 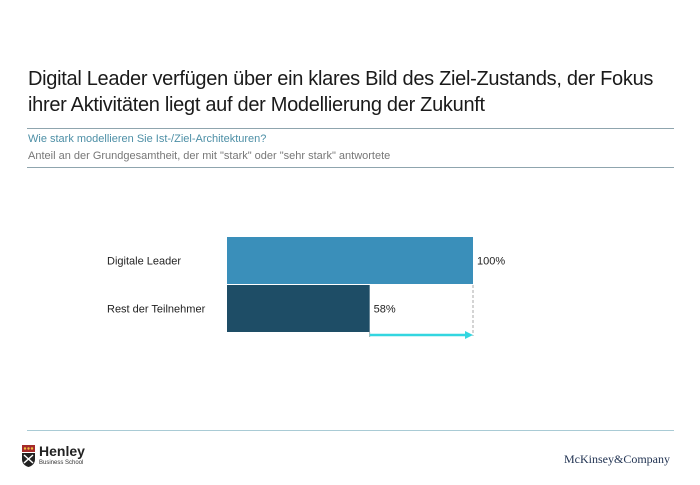 I want to click on gap-arrow-head-icon, so click(x=469, y=335).